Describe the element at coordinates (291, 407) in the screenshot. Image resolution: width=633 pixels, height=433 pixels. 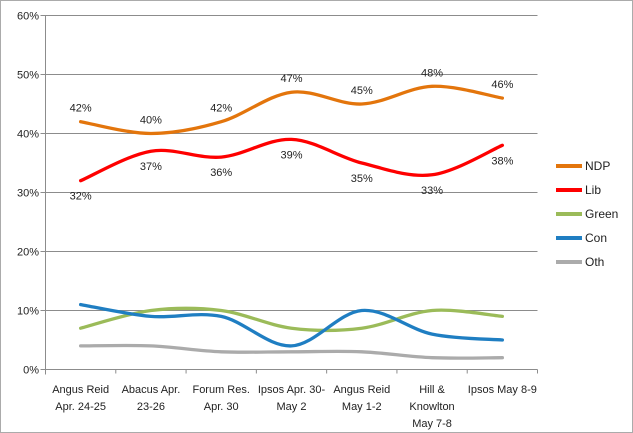
I see `x-axis-label-line: May 2` at that location.